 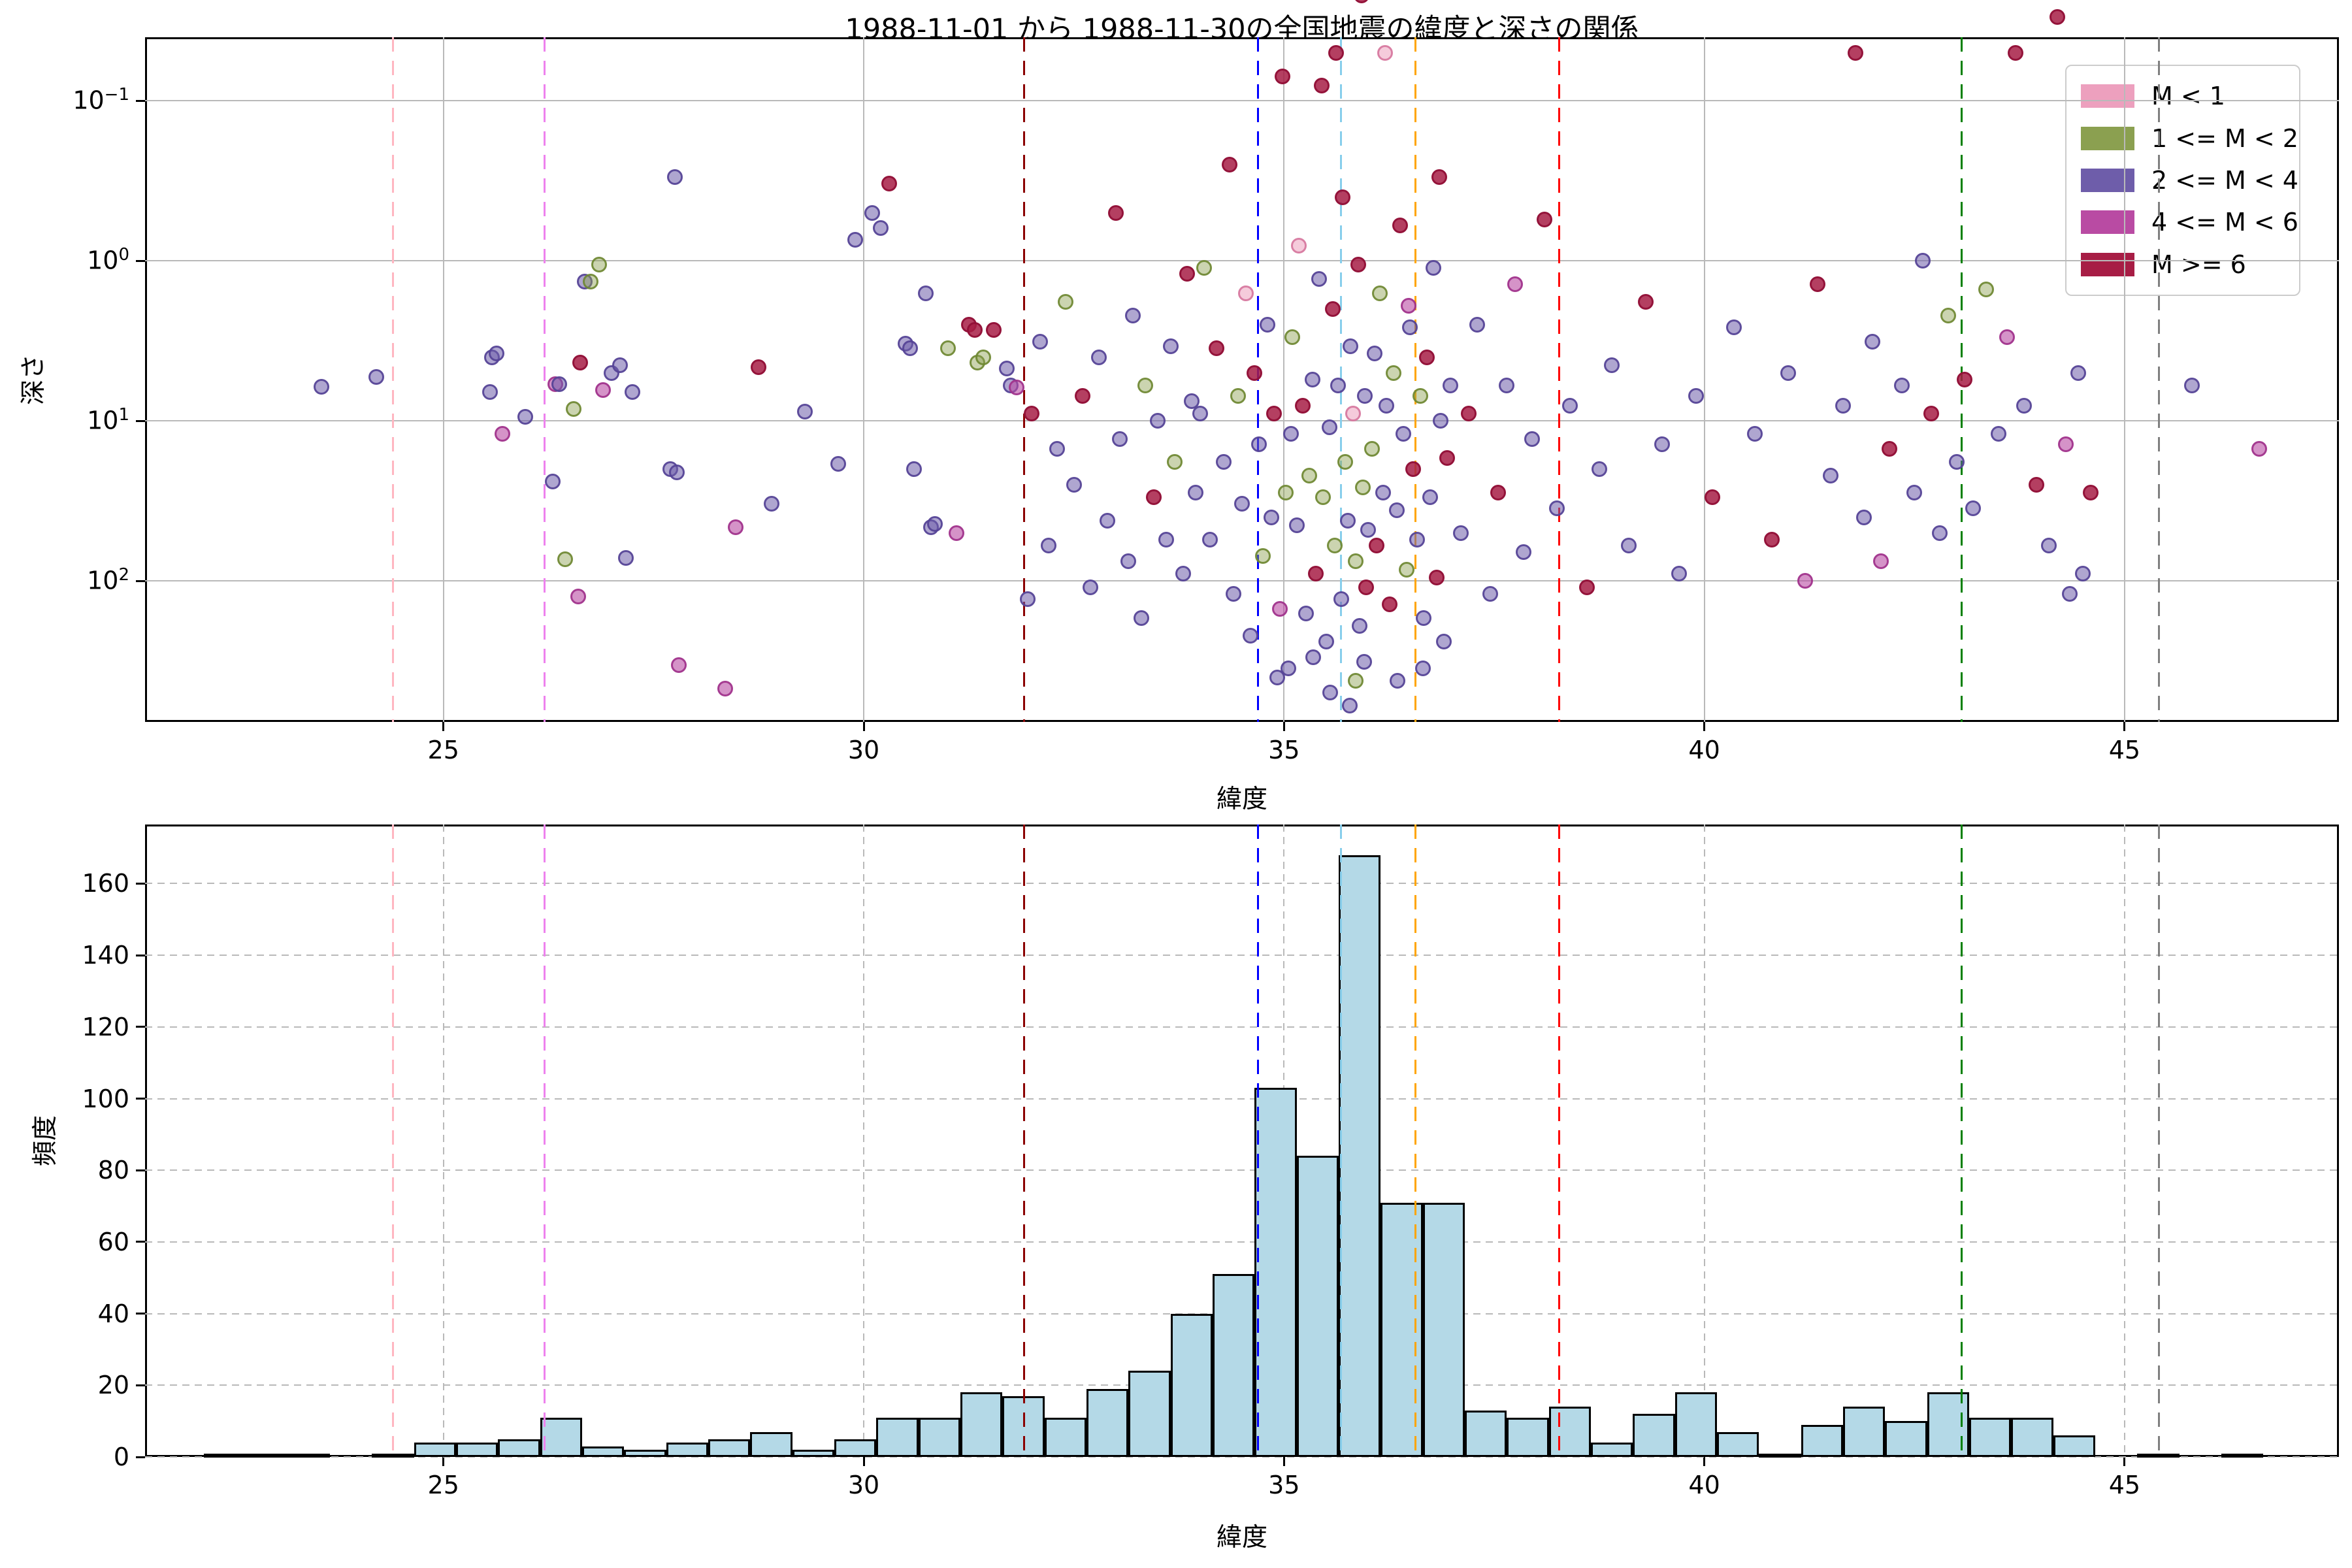 What do you see at coordinates (2198, 264) in the screenshot?
I see `legend-label: M >= 6` at bounding box center [2198, 264].